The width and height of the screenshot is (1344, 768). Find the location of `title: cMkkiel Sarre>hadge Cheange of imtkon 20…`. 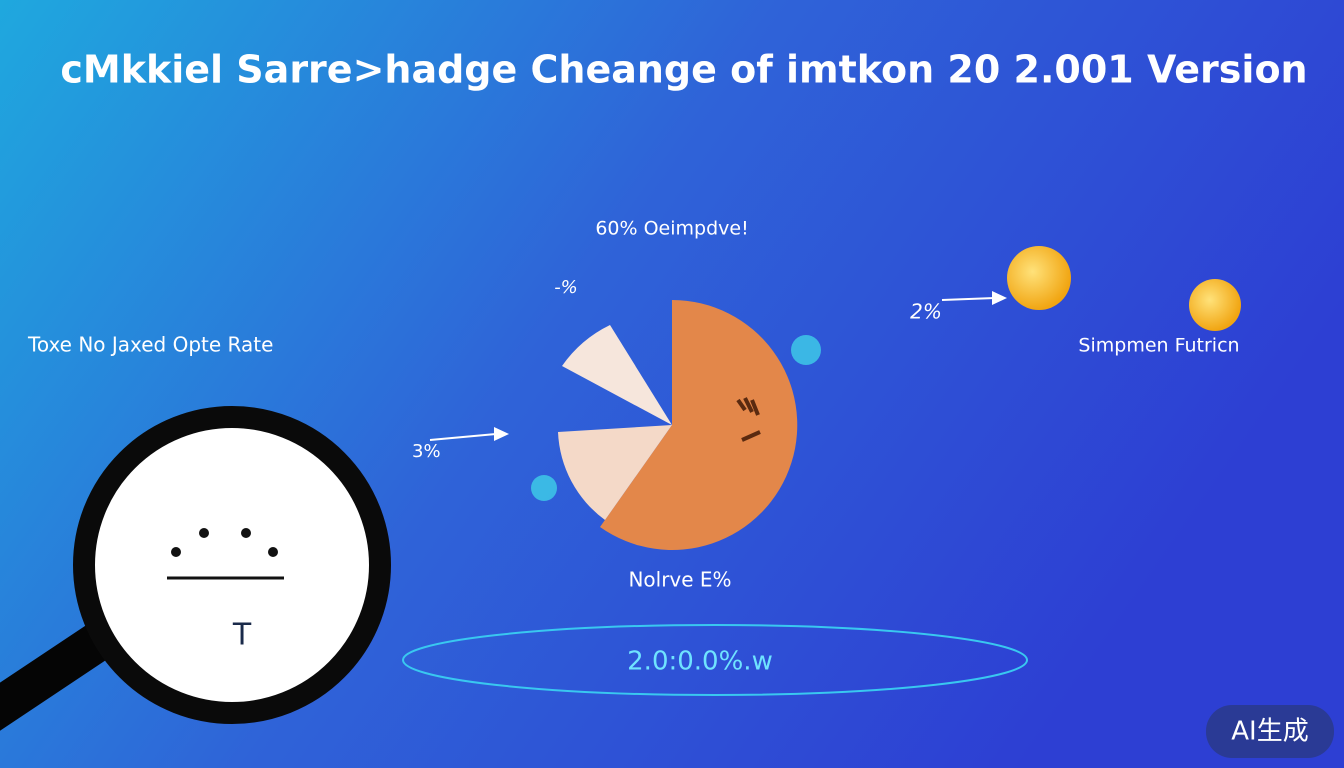

title: cMkkiel Sarre>hadge Cheange of imtkon 20… is located at coordinates (683, 70).